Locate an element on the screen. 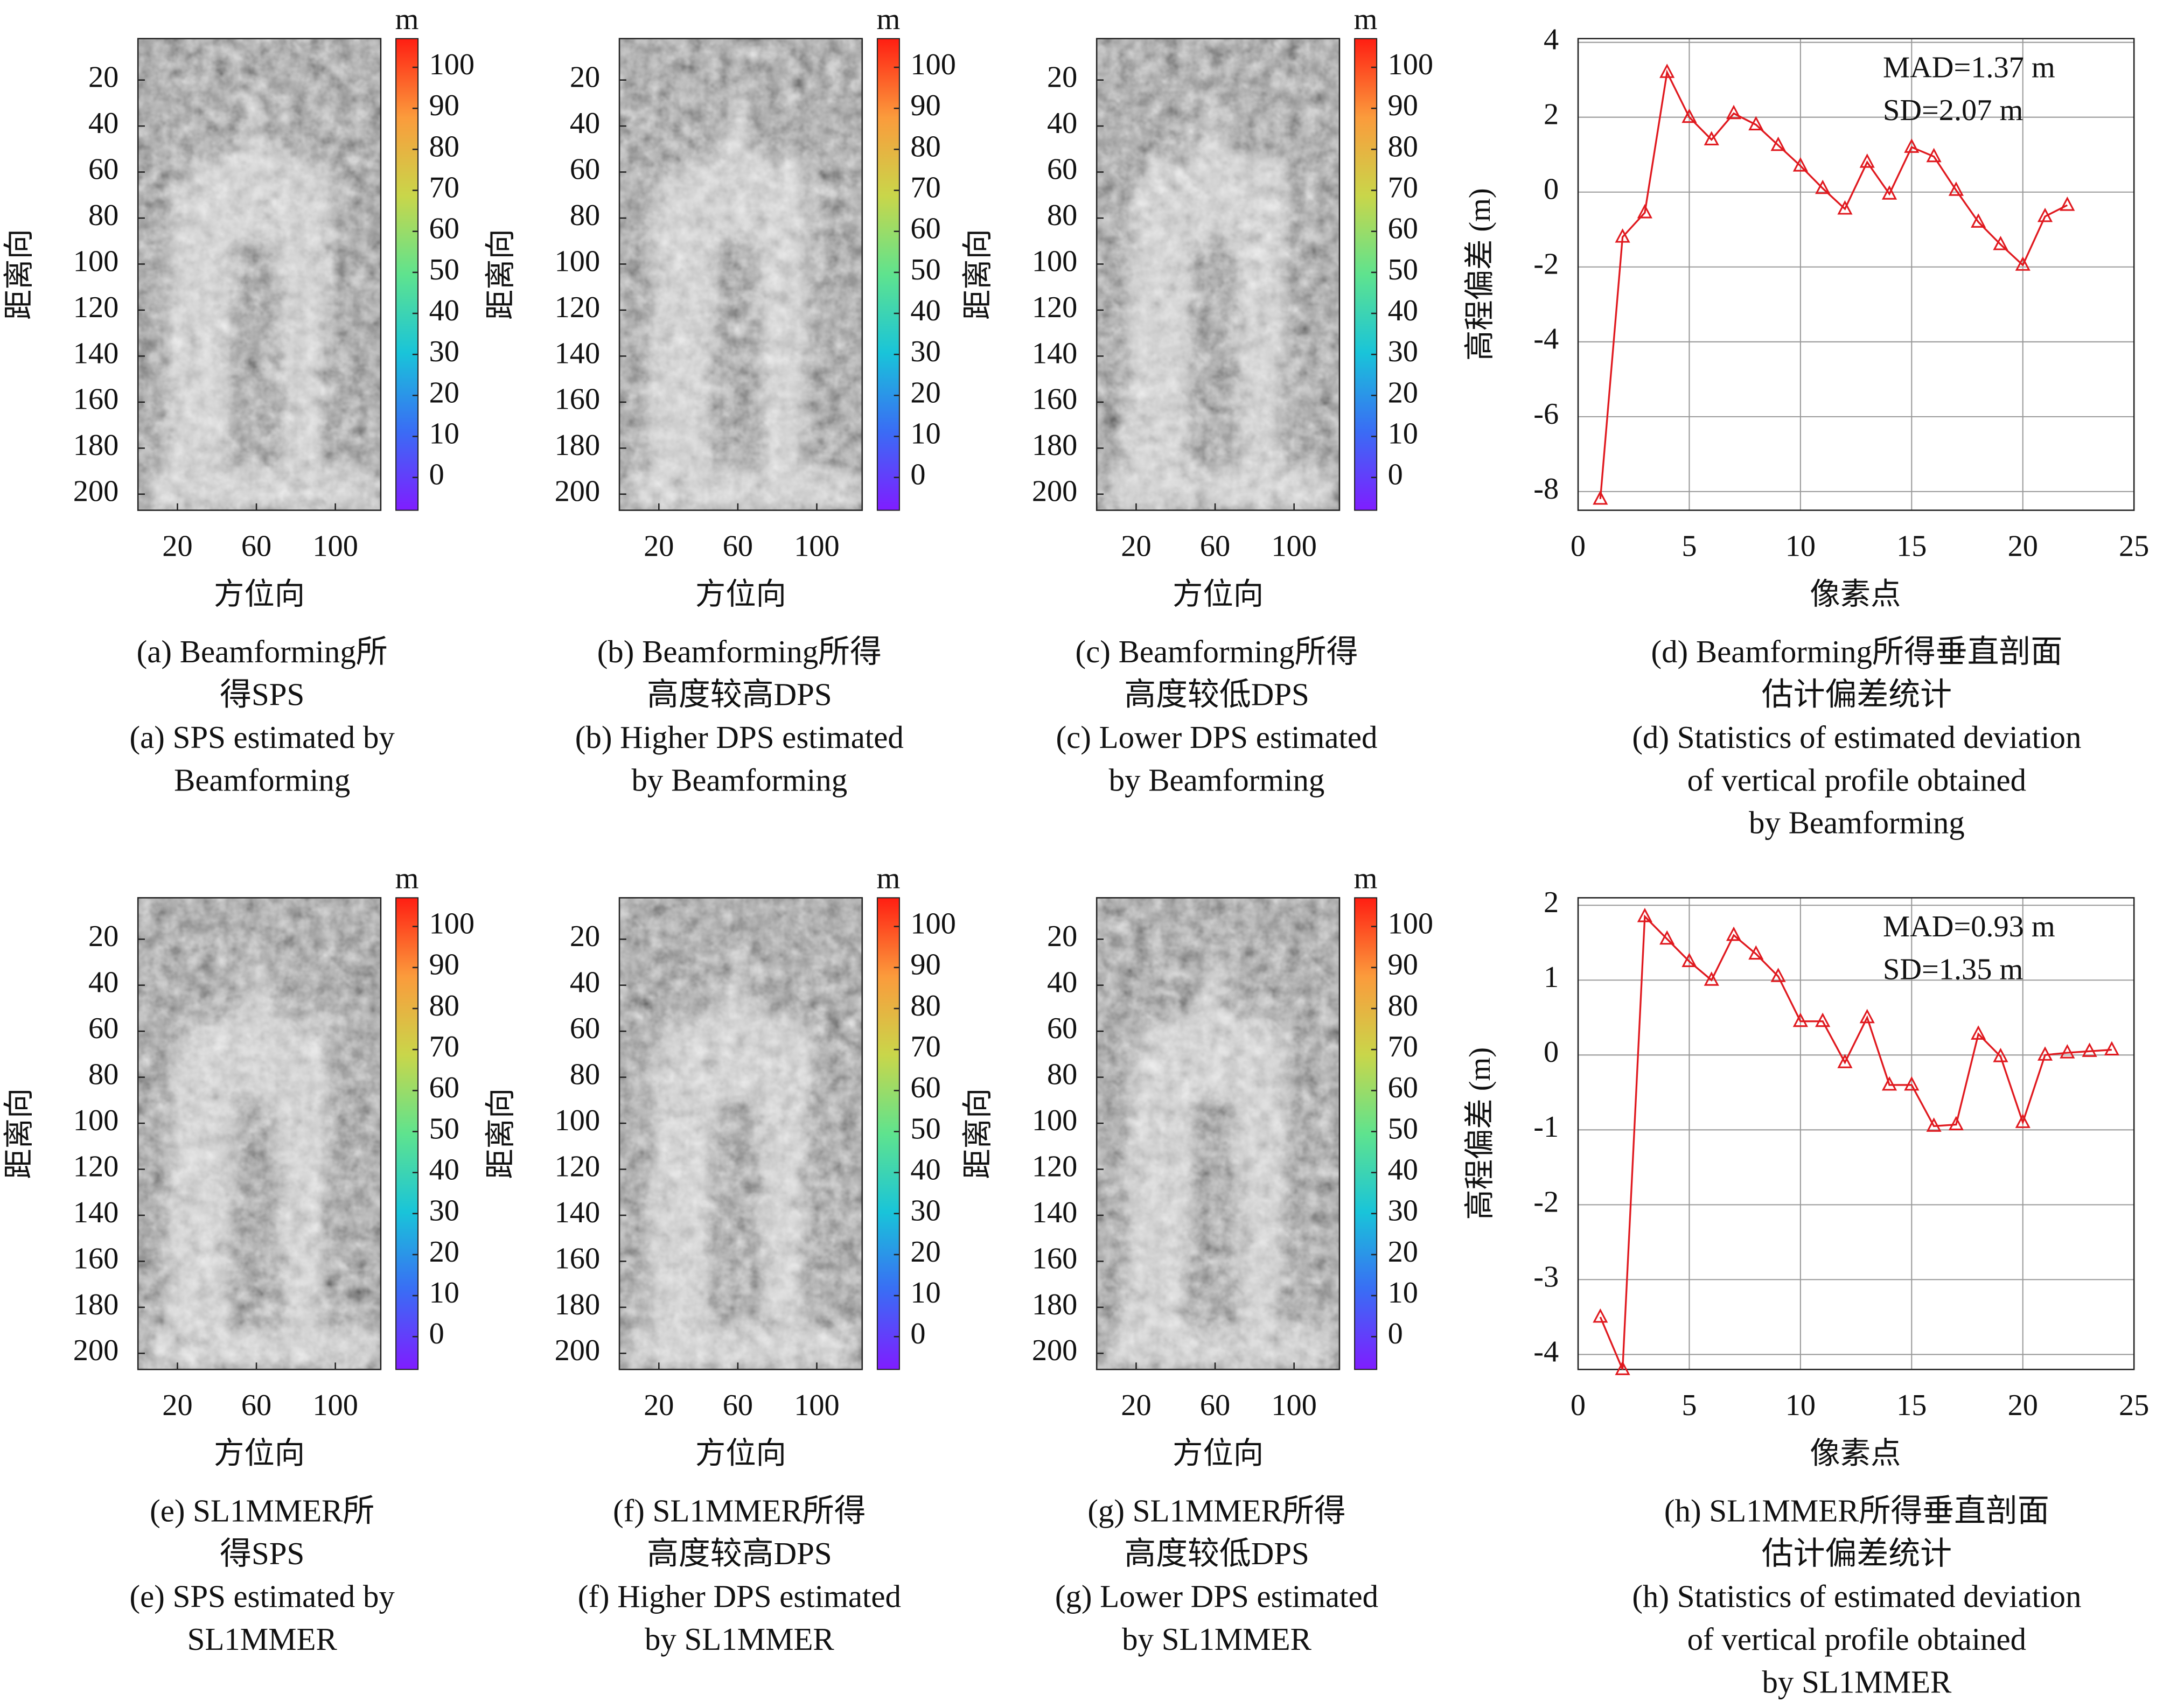 The height and width of the screenshot is (1708, 2163). ground-strip is located at coordinates (743, 1347).